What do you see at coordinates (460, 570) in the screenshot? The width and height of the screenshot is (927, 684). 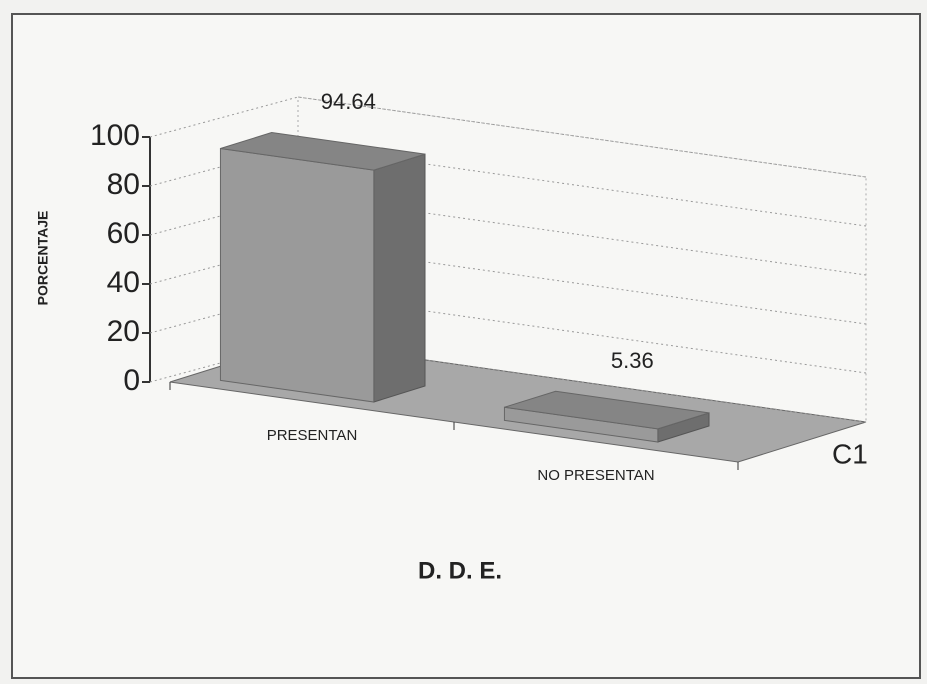 I see `x-axis-title: D. D. E.` at bounding box center [460, 570].